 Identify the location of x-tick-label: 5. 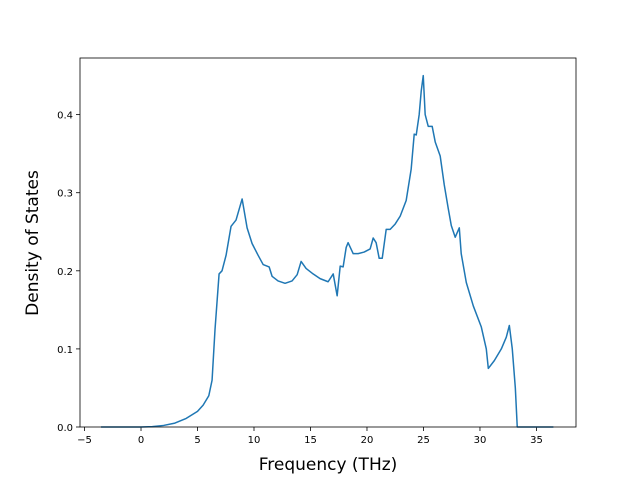
(197, 440).